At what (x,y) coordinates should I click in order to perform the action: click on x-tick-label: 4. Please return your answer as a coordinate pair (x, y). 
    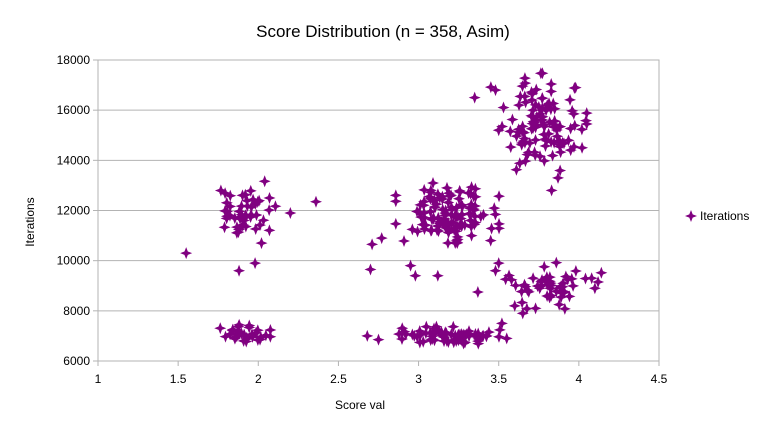
    Looking at the image, I should click on (579, 379).